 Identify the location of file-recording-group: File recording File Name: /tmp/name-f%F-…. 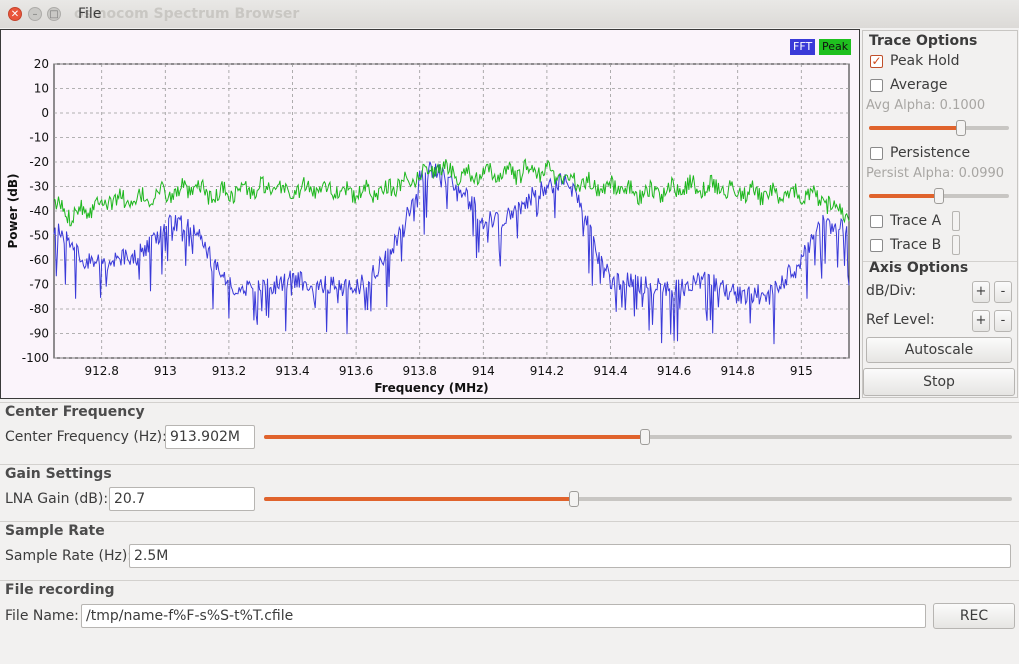
(509, 610).